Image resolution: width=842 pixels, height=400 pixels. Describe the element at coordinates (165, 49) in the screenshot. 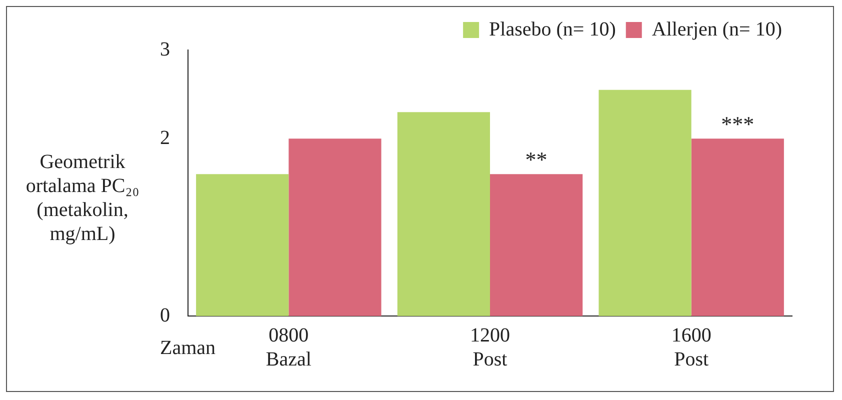

I see `y-tick-label: 3` at that location.